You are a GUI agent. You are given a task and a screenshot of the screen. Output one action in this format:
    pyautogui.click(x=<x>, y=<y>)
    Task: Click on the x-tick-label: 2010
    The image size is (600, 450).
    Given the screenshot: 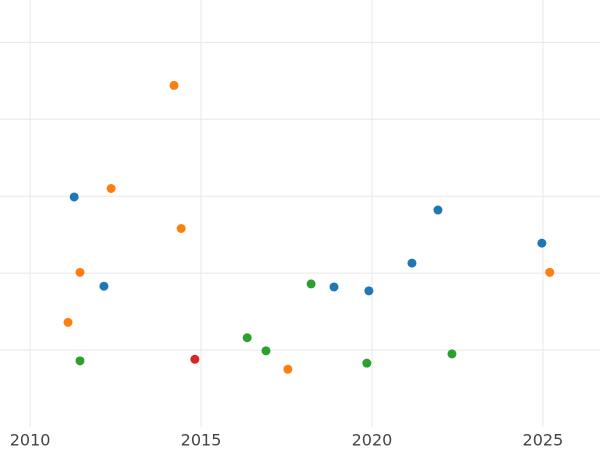 What is the action you would take?
    pyautogui.click(x=30, y=440)
    